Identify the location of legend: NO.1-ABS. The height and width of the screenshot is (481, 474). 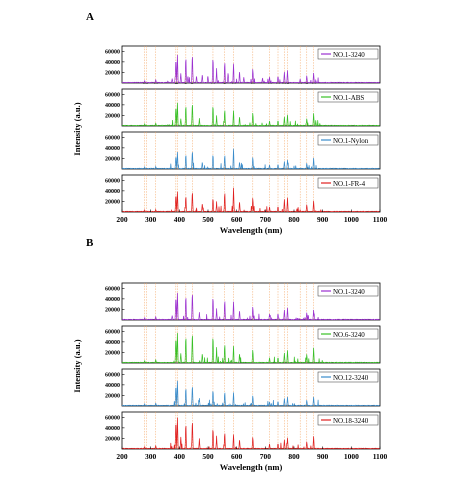
(348, 97).